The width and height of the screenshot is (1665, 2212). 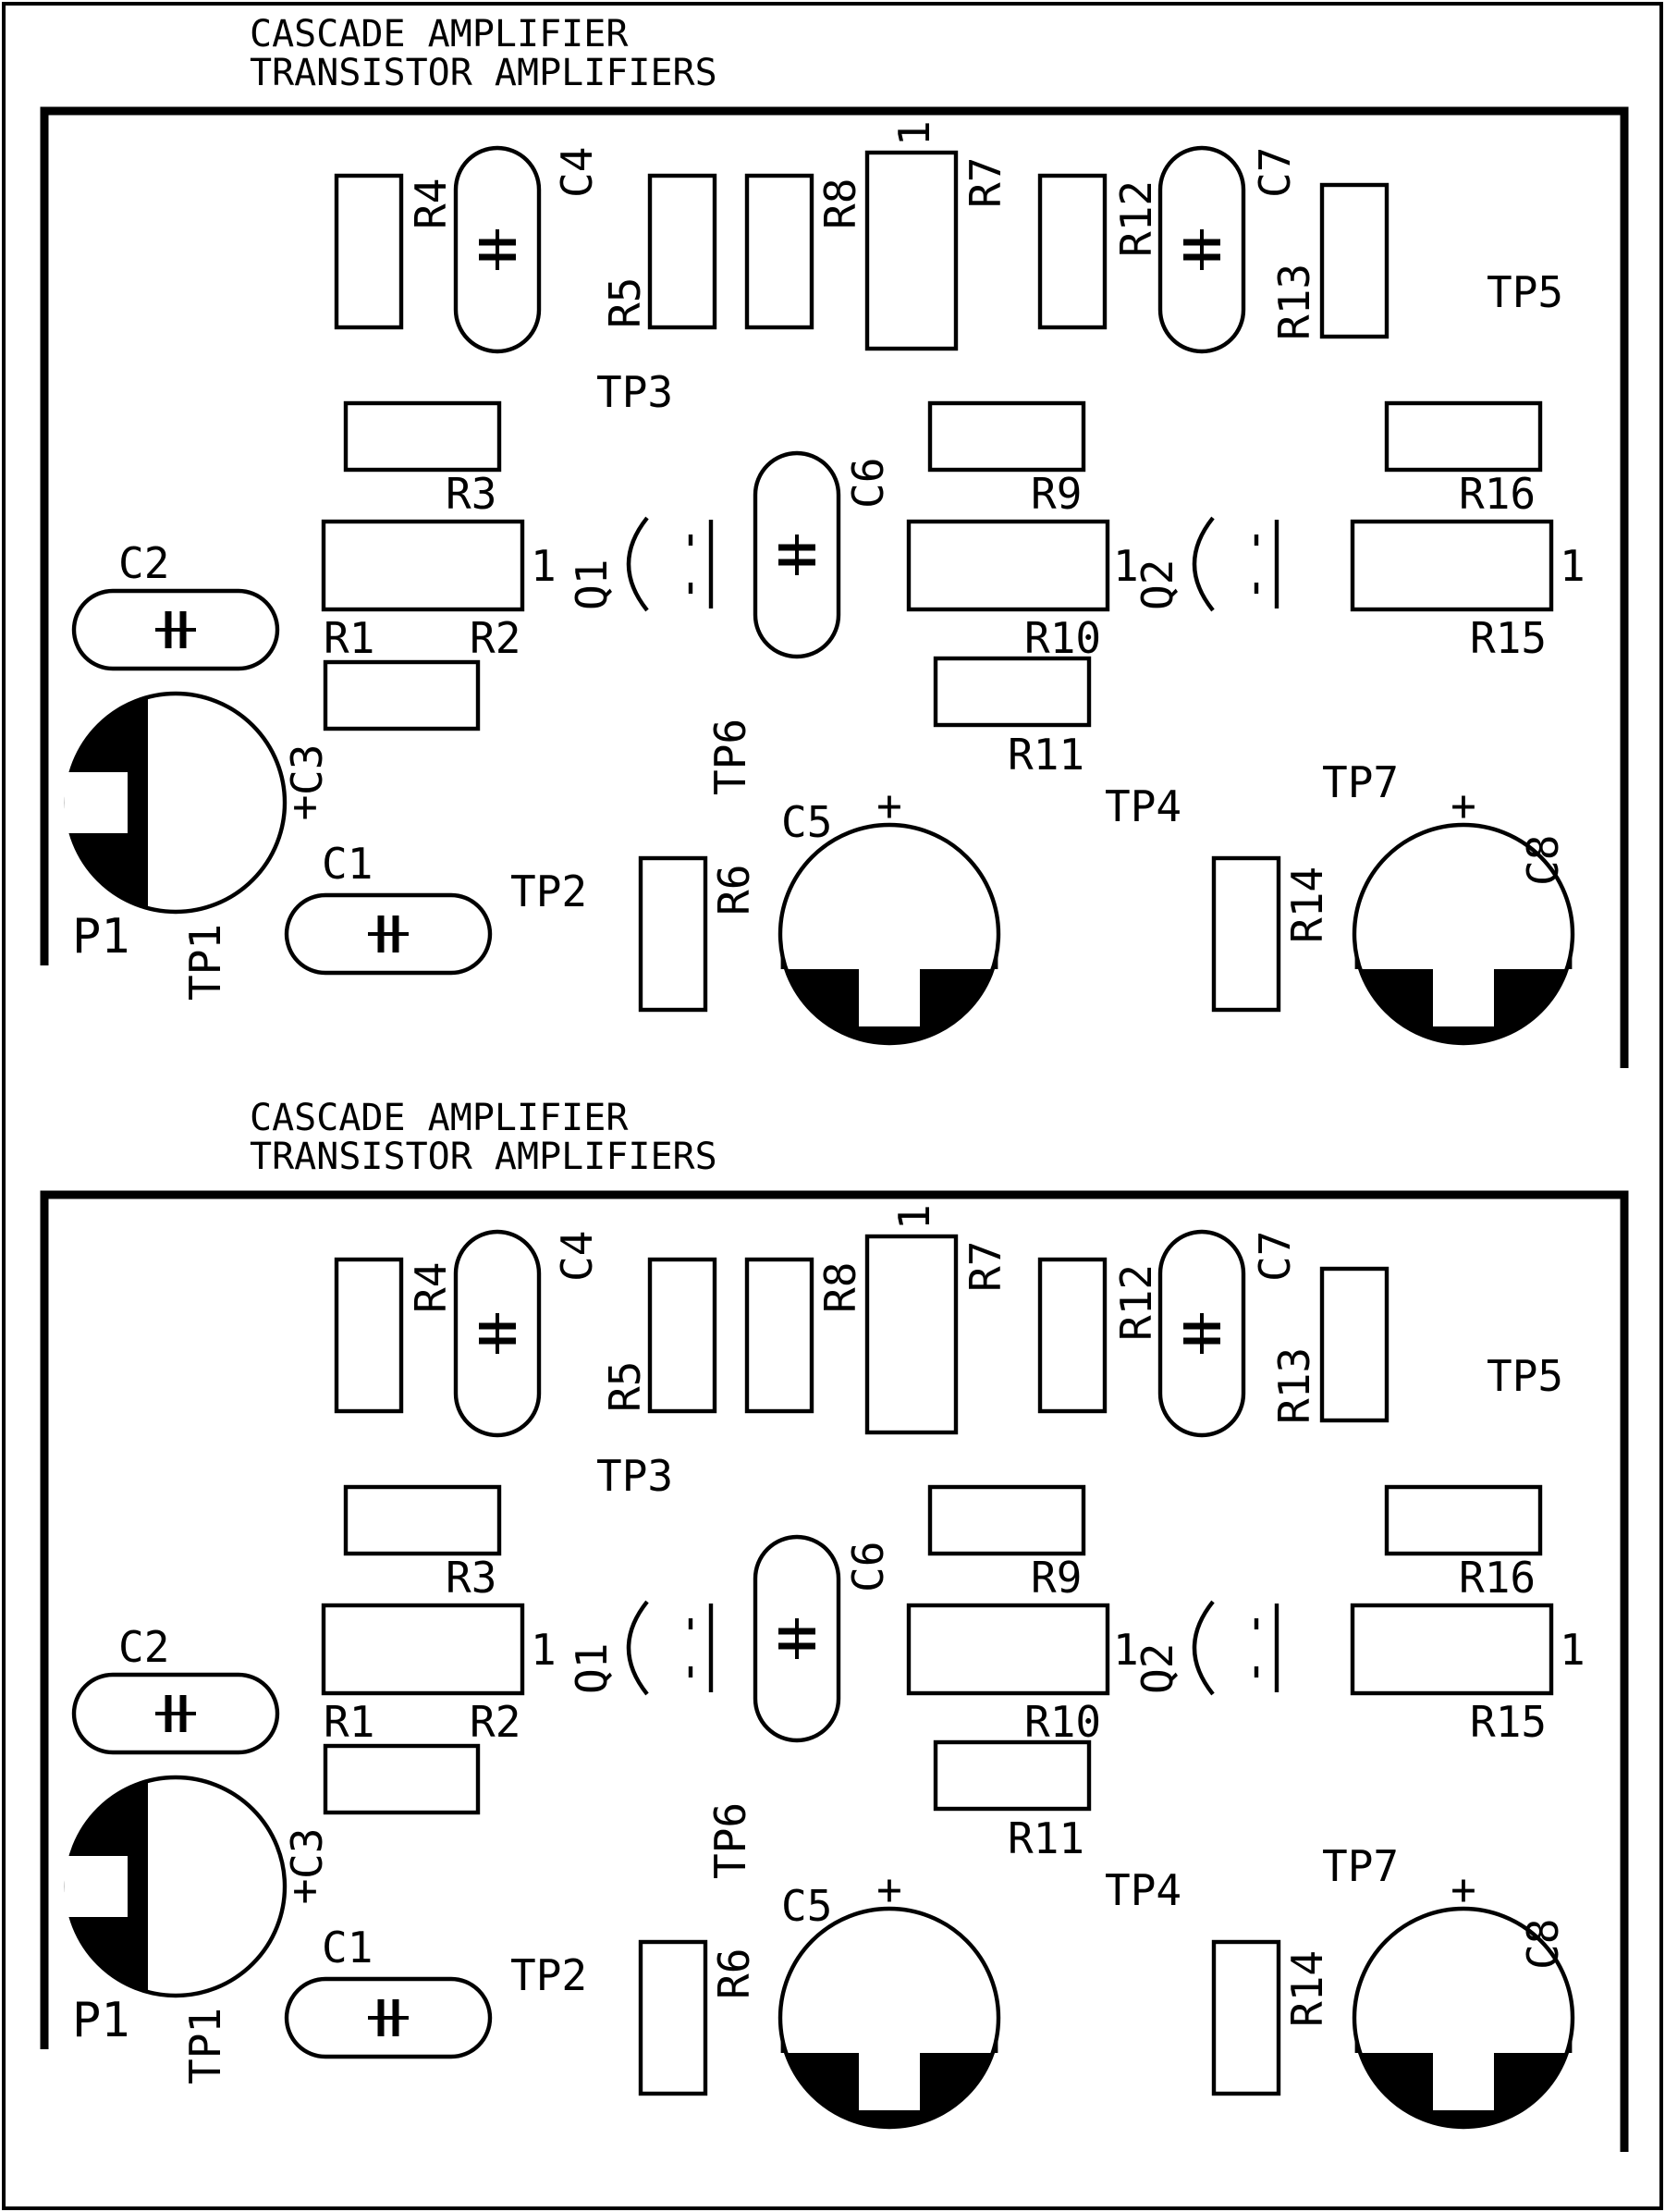 I want to click on capacitor-C4-body, so click(x=497, y=1334).